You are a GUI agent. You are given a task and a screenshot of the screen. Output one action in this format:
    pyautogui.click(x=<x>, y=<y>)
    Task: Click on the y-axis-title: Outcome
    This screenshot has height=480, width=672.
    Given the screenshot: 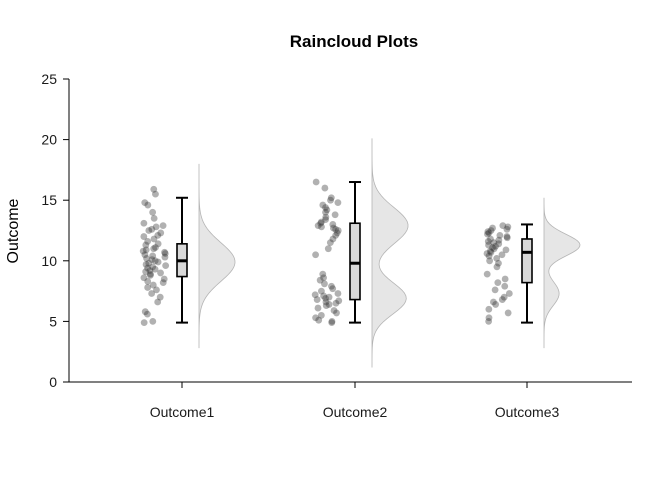 What is the action you would take?
    pyautogui.click(x=13, y=230)
    